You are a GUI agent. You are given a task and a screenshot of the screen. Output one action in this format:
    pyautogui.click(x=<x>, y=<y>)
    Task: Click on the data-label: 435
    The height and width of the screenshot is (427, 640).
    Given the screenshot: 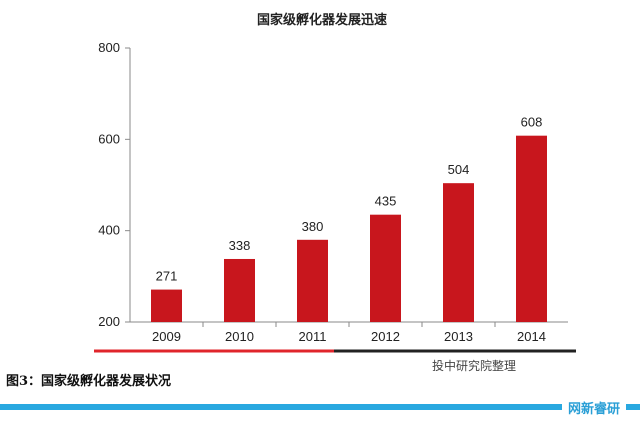 What is the action you would take?
    pyautogui.click(x=386, y=201)
    